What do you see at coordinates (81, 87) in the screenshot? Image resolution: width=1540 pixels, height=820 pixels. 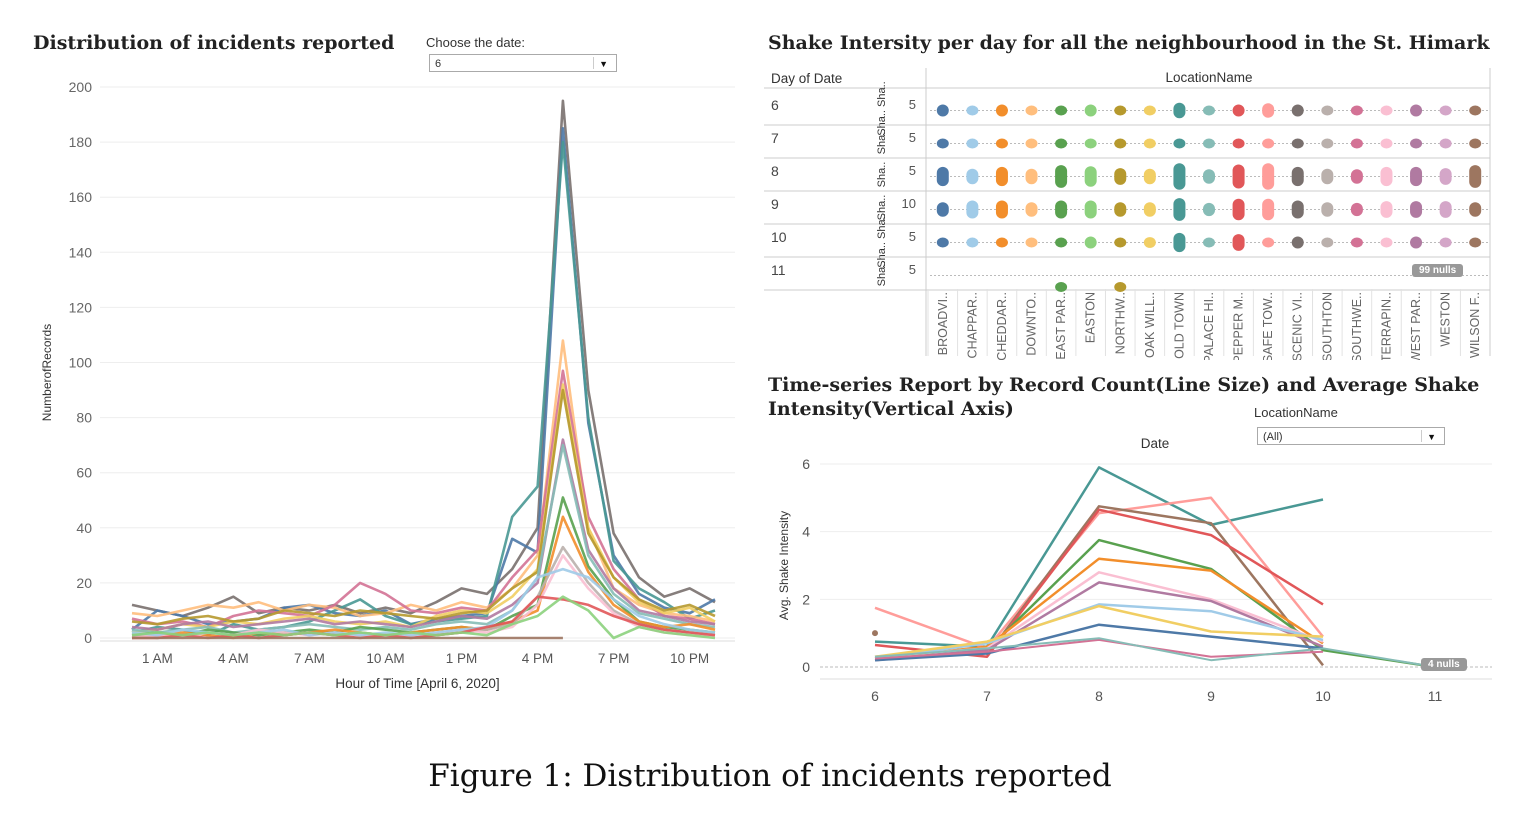 I see `y-tick-label: 200` at bounding box center [81, 87].